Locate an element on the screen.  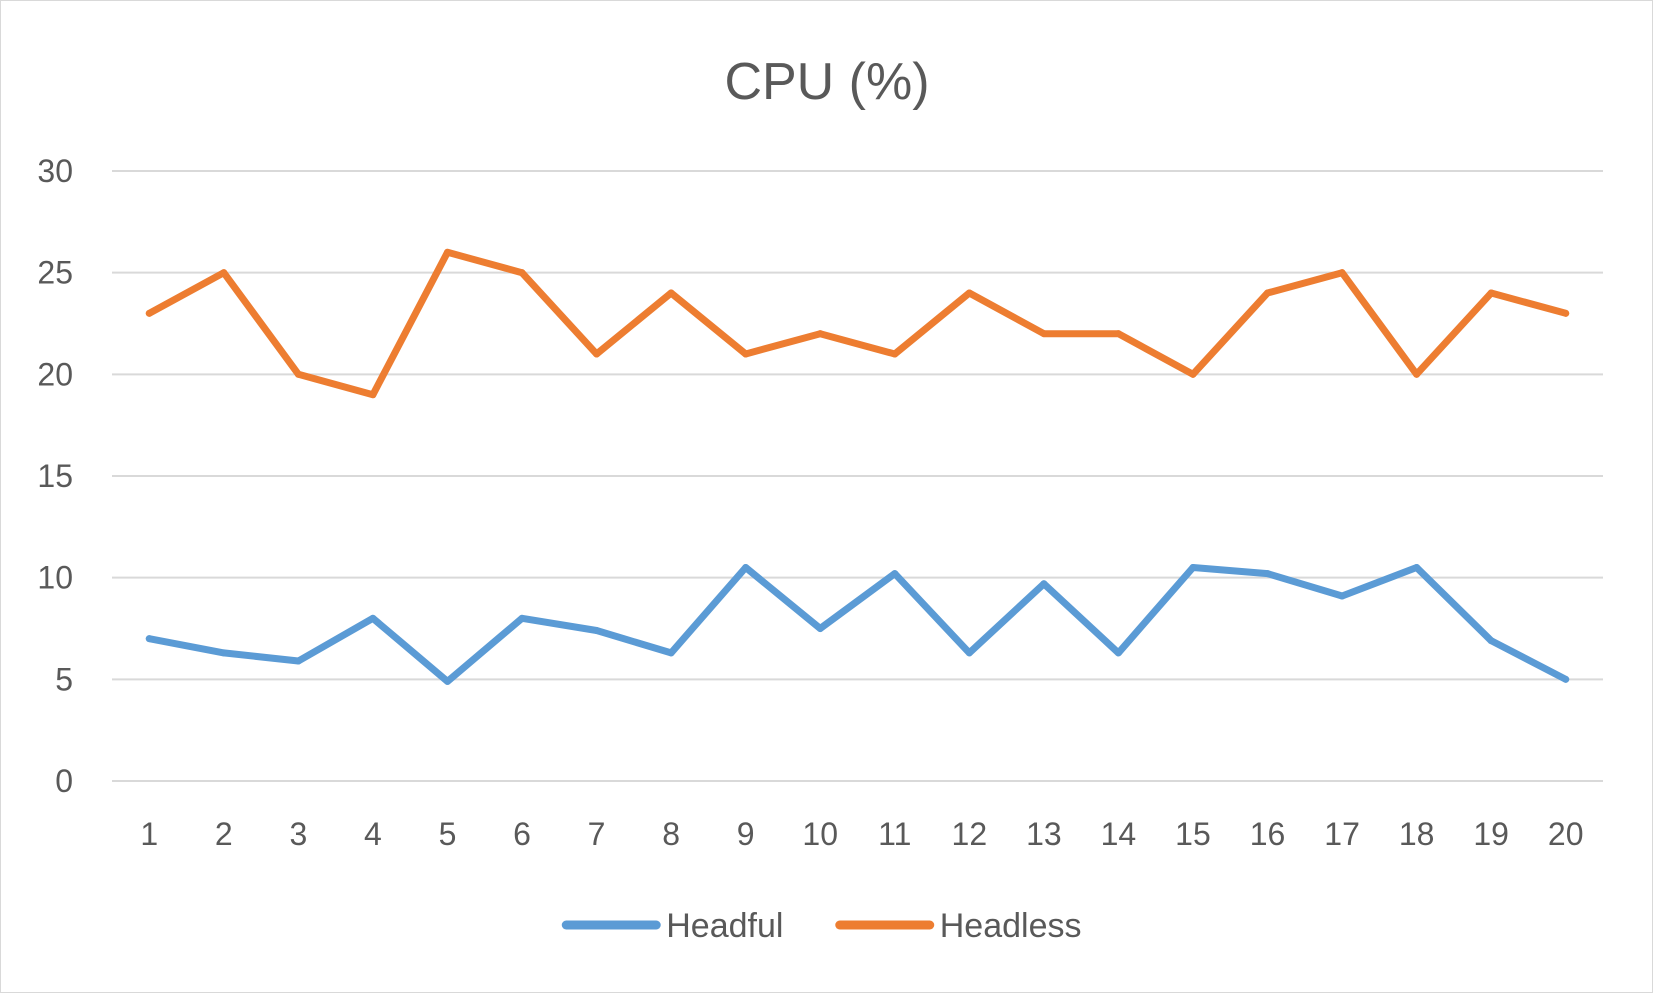
y-tick-label: 5 is located at coordinates (64, 679).